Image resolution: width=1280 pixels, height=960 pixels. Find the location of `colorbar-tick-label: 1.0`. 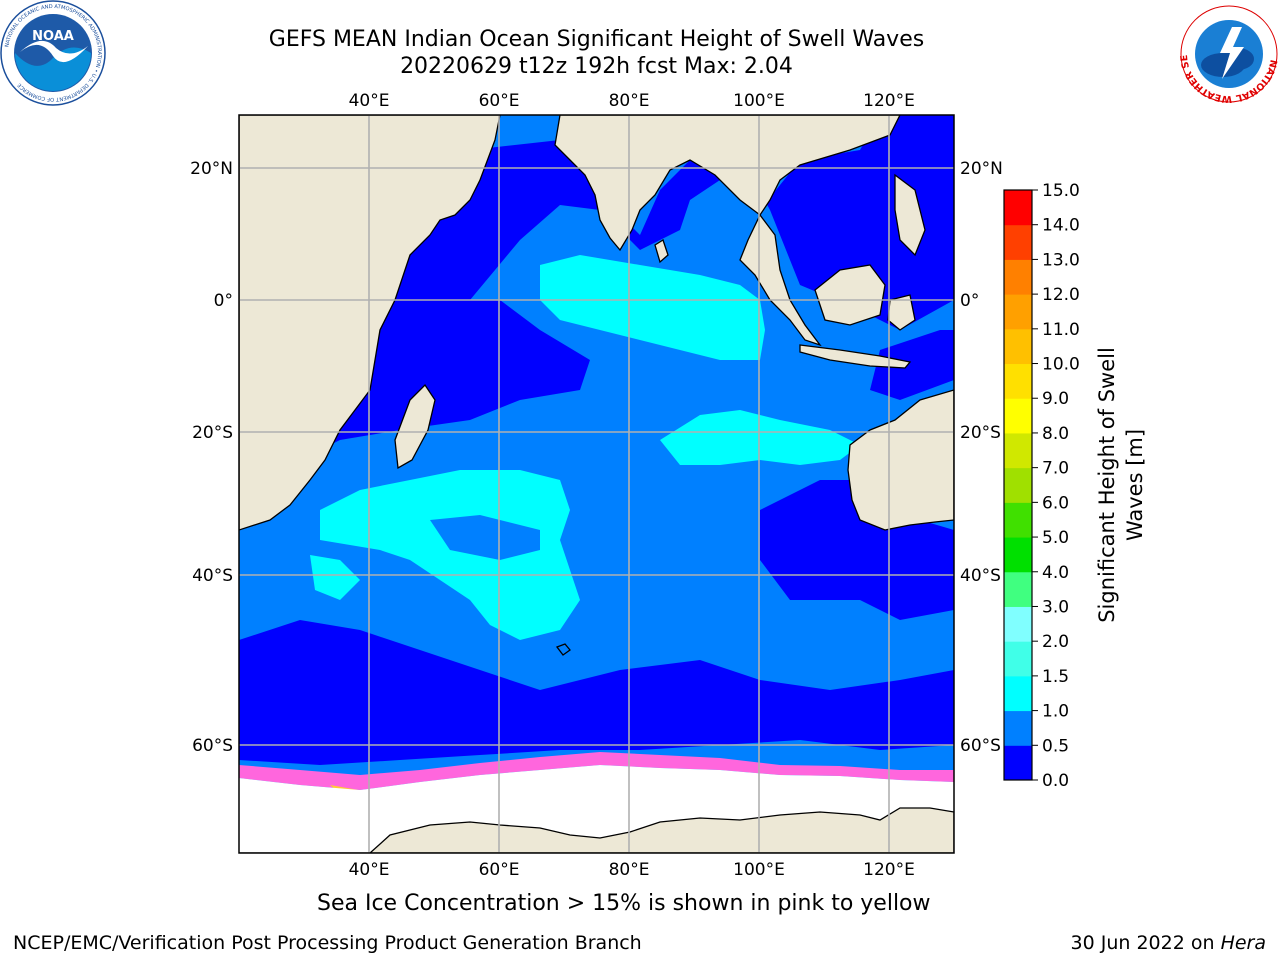

colorbar-tick-label: 1.0 is located at coordinates (1055, 712).